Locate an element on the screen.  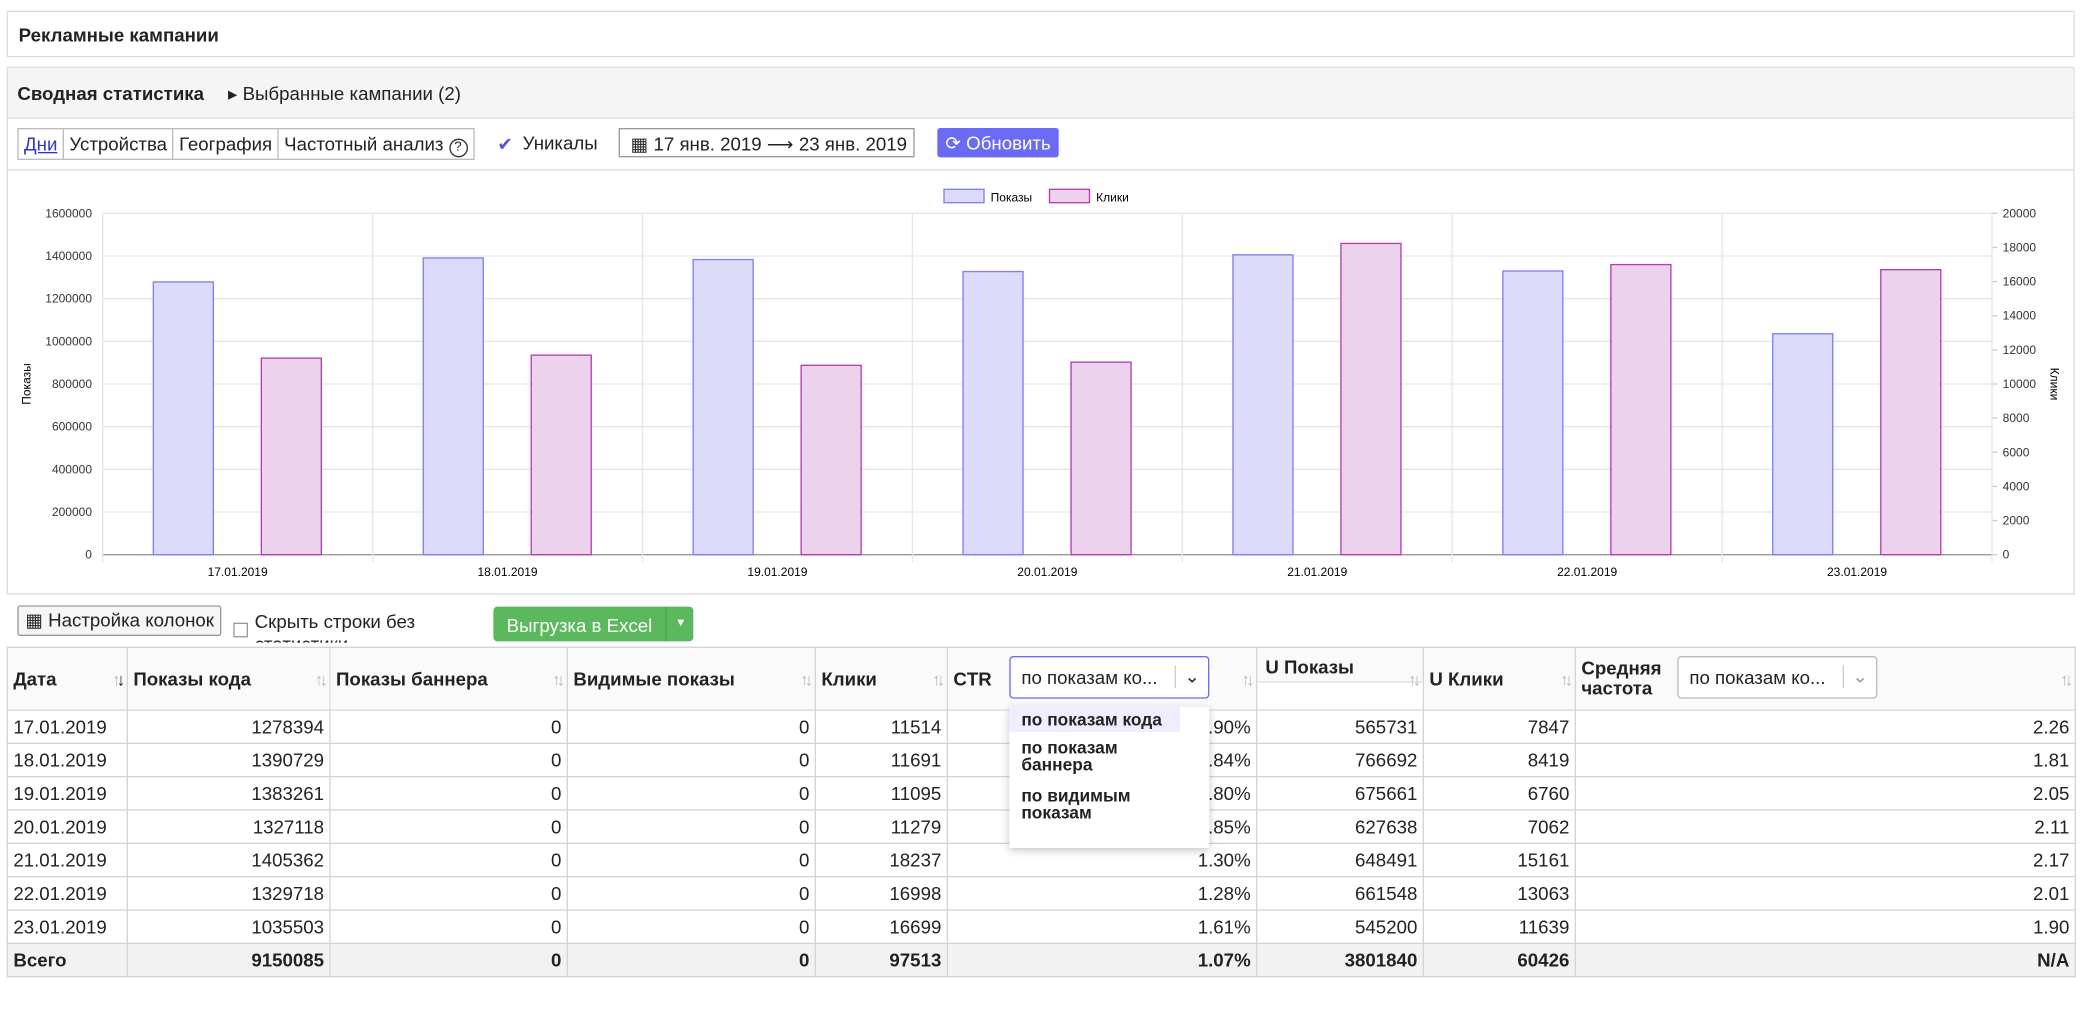
x-tick-label: 17.01.2019 is located at coordinates (238, 572).